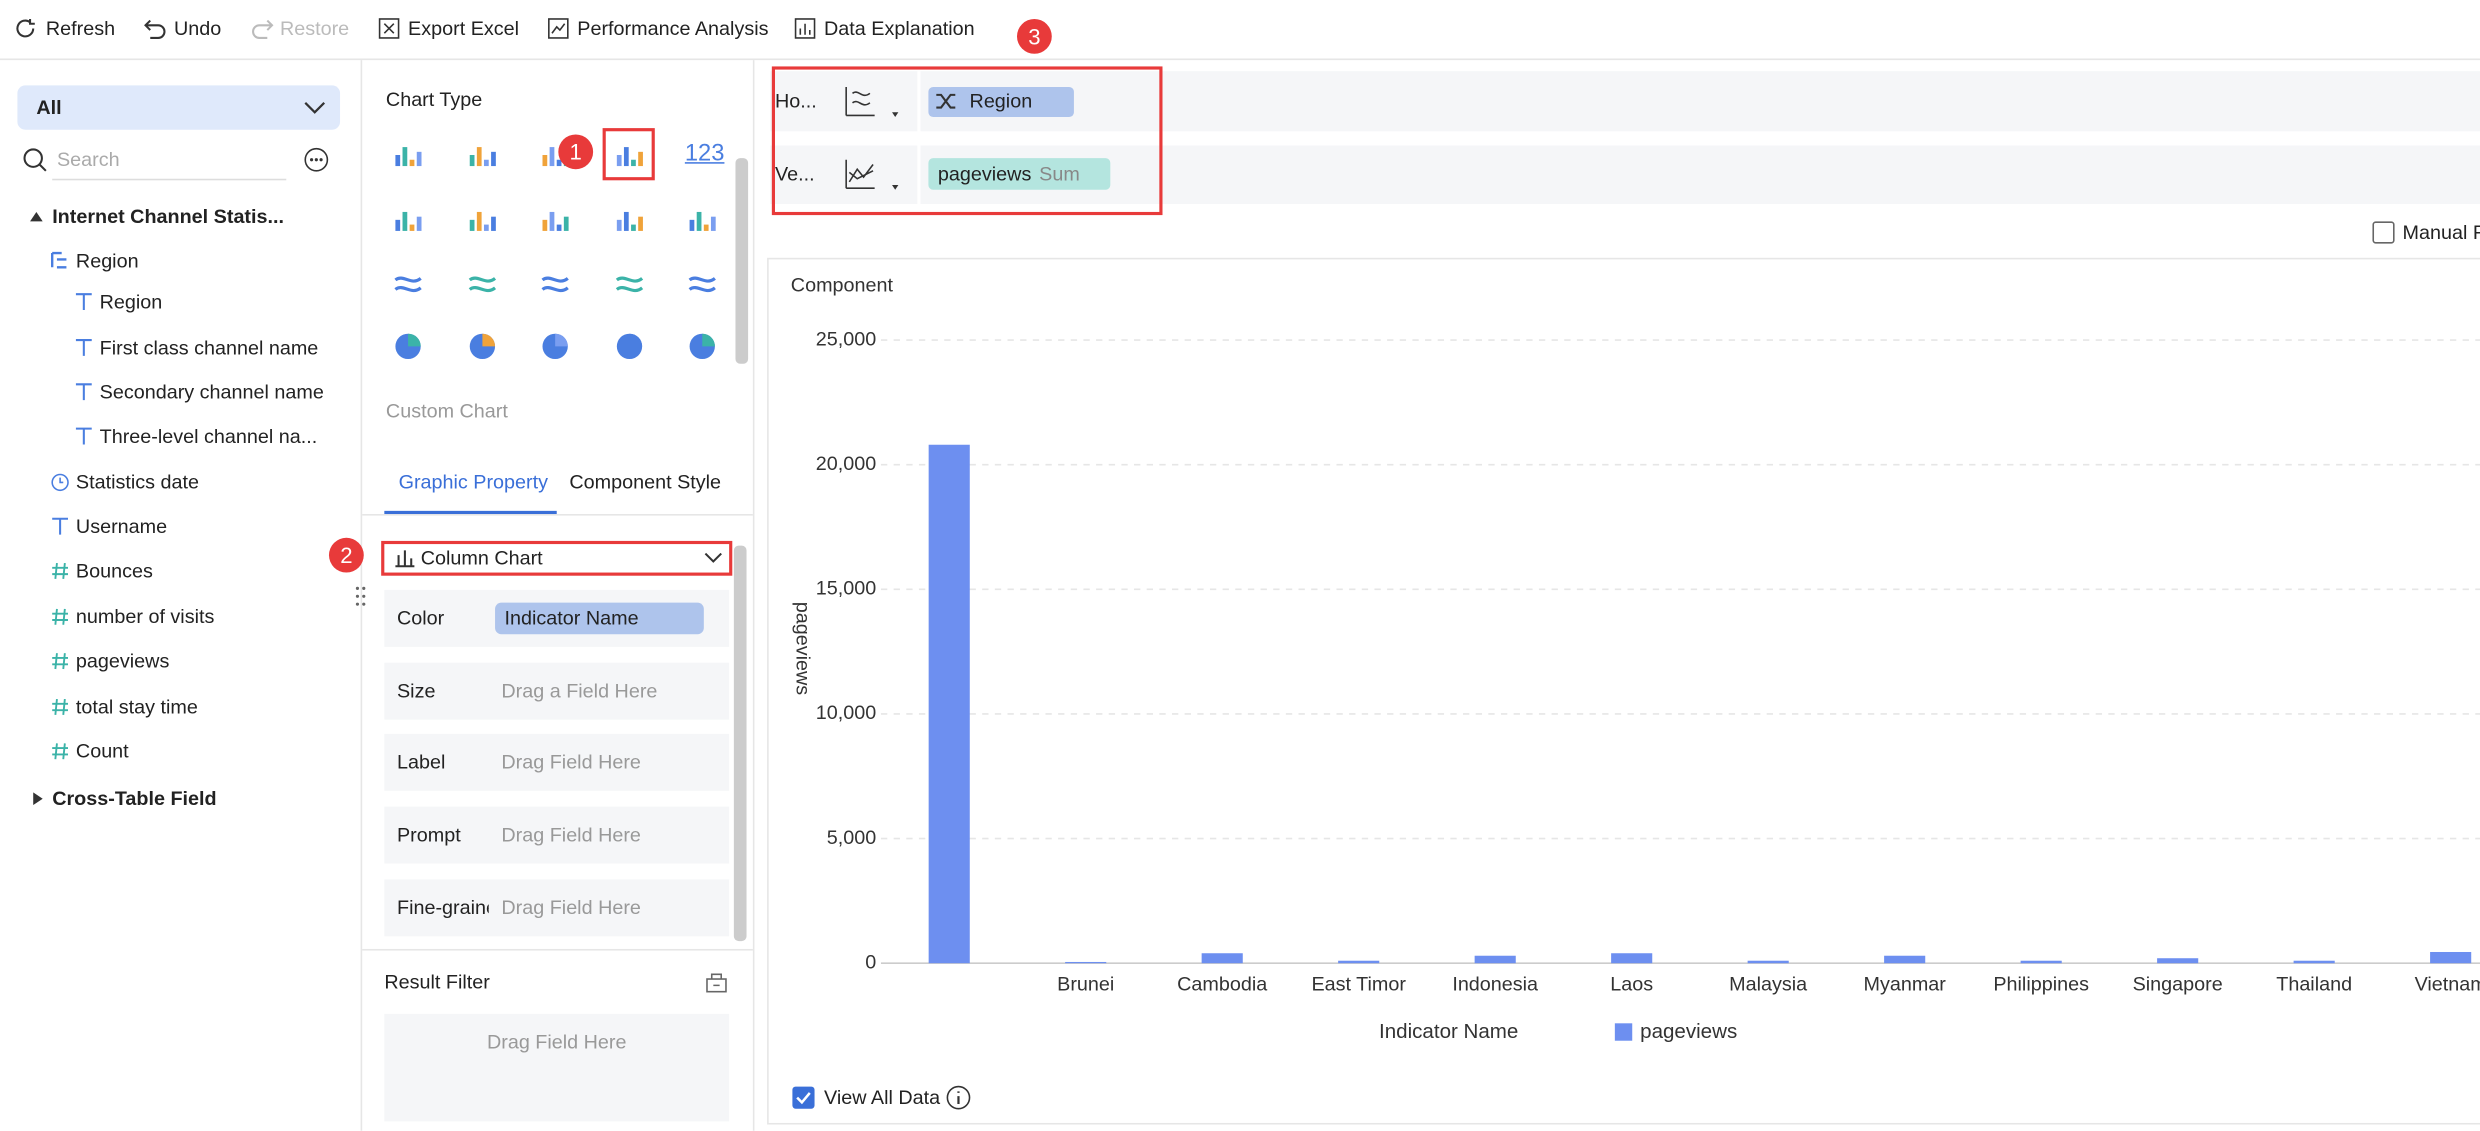 The height and width of the screenshot is (1131, 2480). What do you see at coordinates (673, 28) in the screenshot?
I see `performance-button: Performance Analysis` at bounding box center [673, 28].